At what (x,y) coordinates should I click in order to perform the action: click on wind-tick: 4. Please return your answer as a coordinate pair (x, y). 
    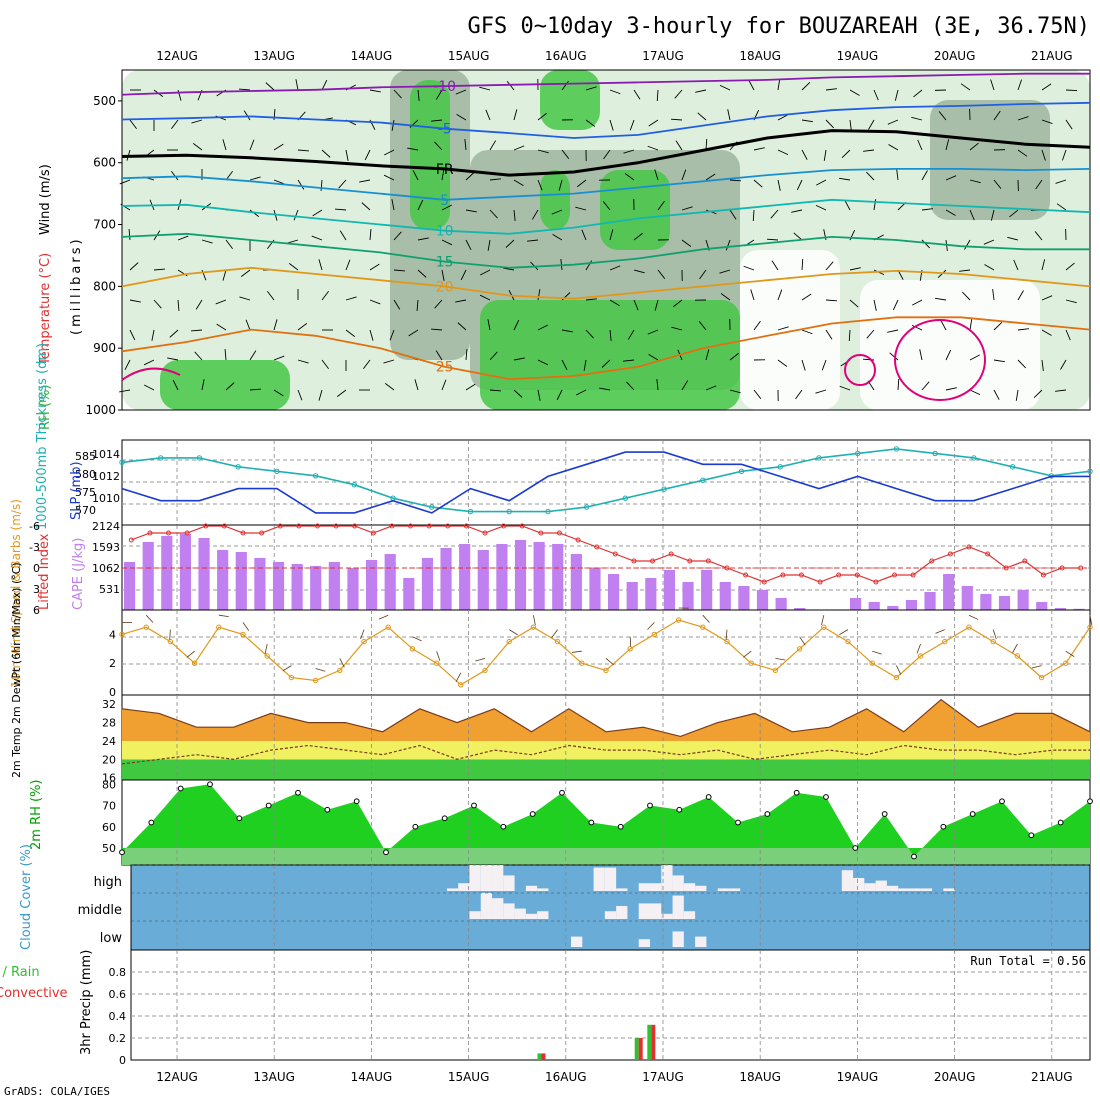
    Looking at the image, I should click on (112, 634).